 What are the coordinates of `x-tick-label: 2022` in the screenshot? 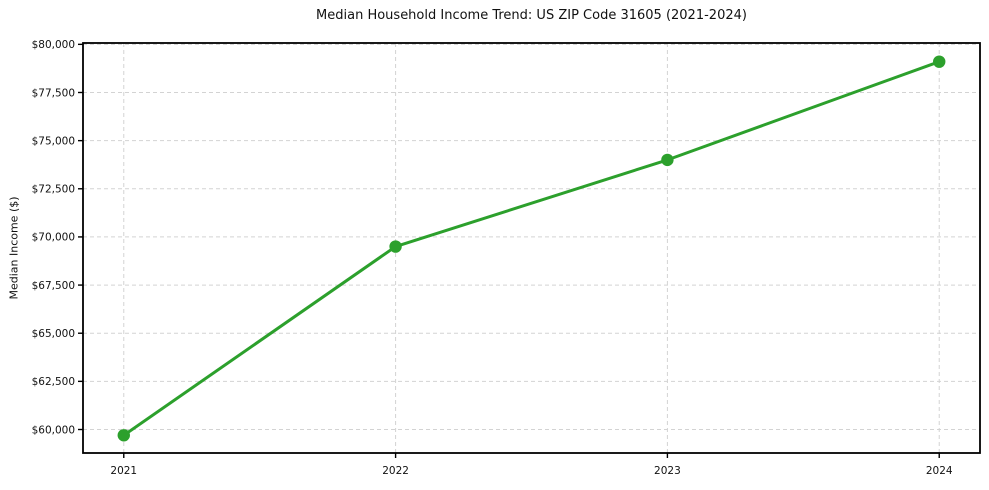 It's located at (395, 471).